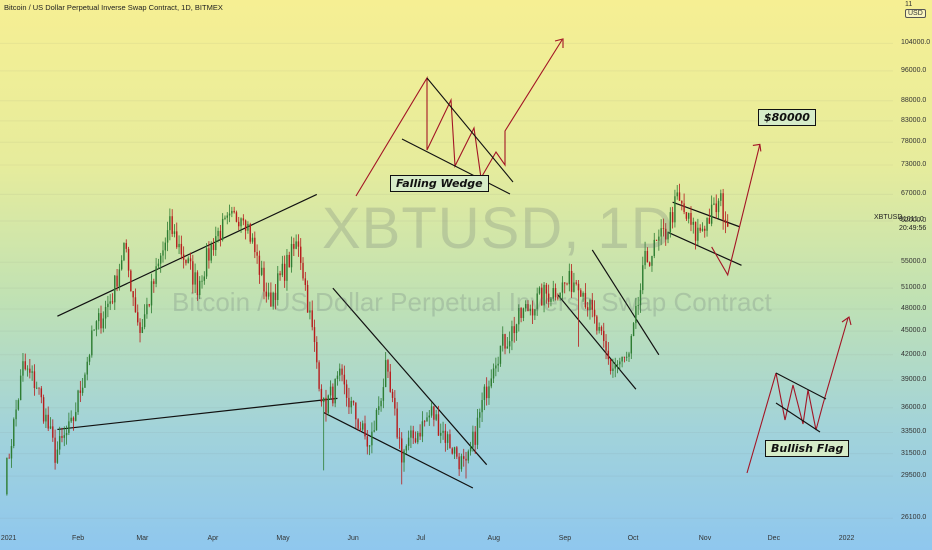 Image resolution: width=932 pixels, height=550 pixels. What do you see at coordinates (914, 354) in the screenshot?
I see `y-tick-label: 42000.0` at bounding box center [914, 354].